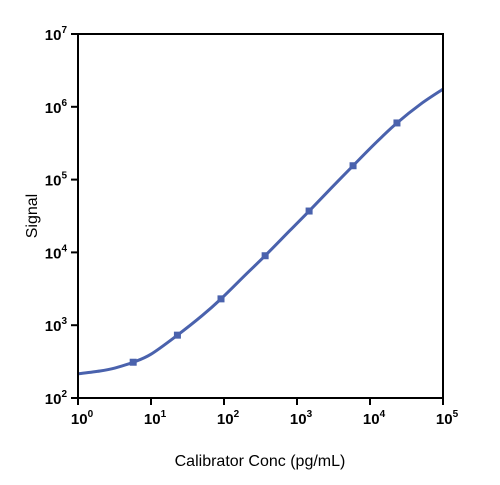 This screenshot has height=485, width=500. What do you see at coordinates (32, 216) in the screenshot?
I see `y-axis-title: Signal` at bounding box center [32, 216].